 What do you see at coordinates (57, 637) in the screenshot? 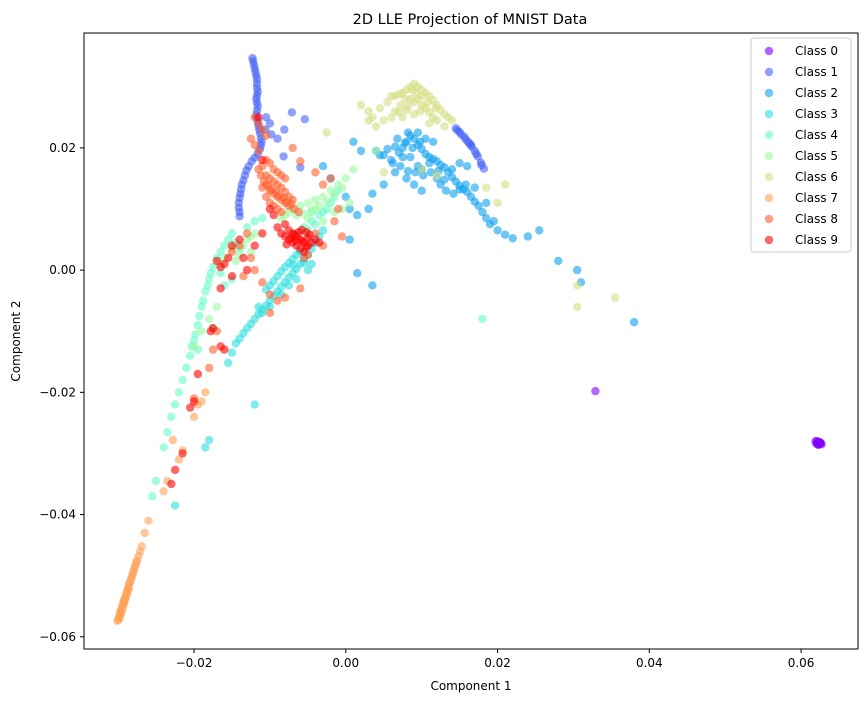
I see `y-tick-label: −0.06` at bounding box center [57, 637].